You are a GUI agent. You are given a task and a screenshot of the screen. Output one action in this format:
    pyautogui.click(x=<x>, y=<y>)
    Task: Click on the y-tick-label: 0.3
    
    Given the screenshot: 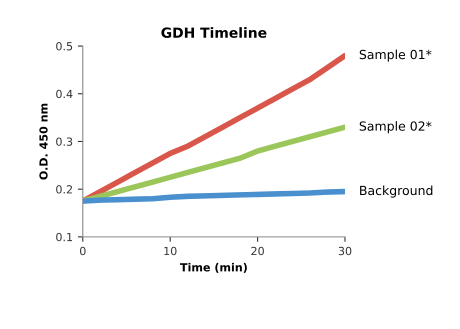 What is the action you would take?
    pyautogui.click(x=64, y=141)
    